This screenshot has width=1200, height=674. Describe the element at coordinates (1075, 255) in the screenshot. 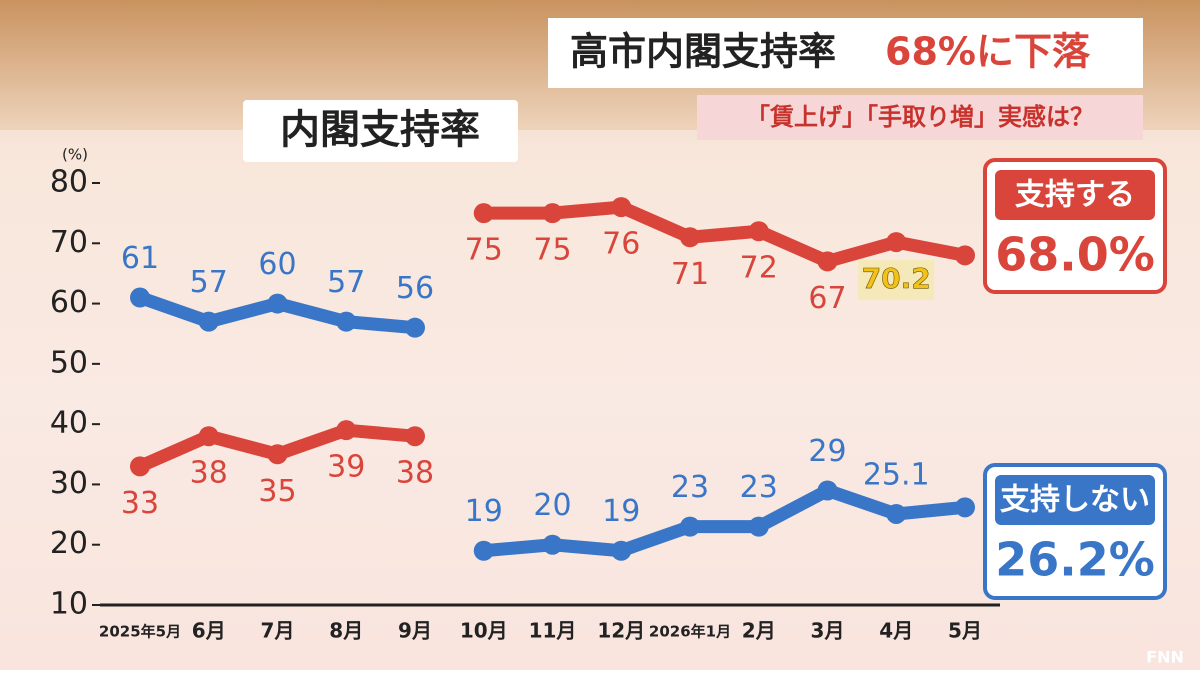

I see `legend-value: 68.0%` at that location.